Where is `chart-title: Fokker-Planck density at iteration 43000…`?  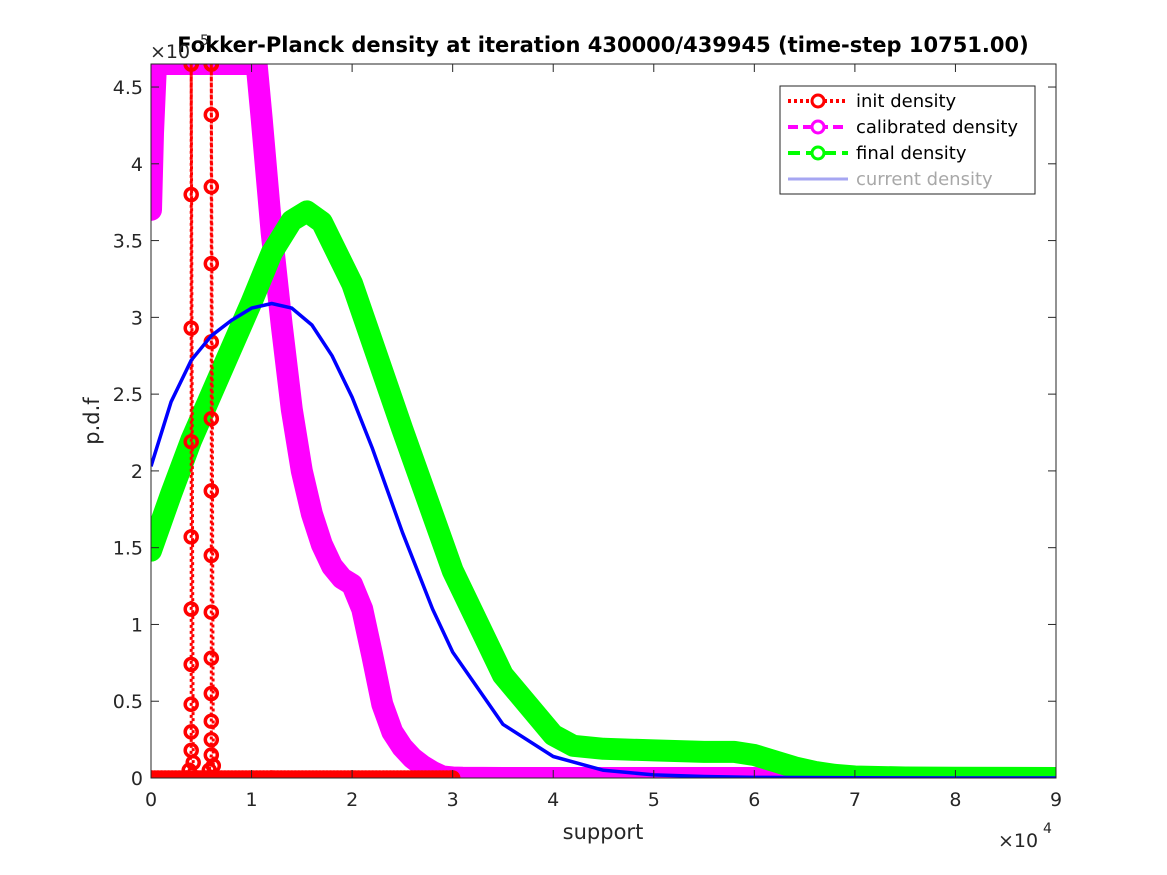
chart-title: Fokker-Planck density at iteration 43000… is located at coordinates (602, 45).